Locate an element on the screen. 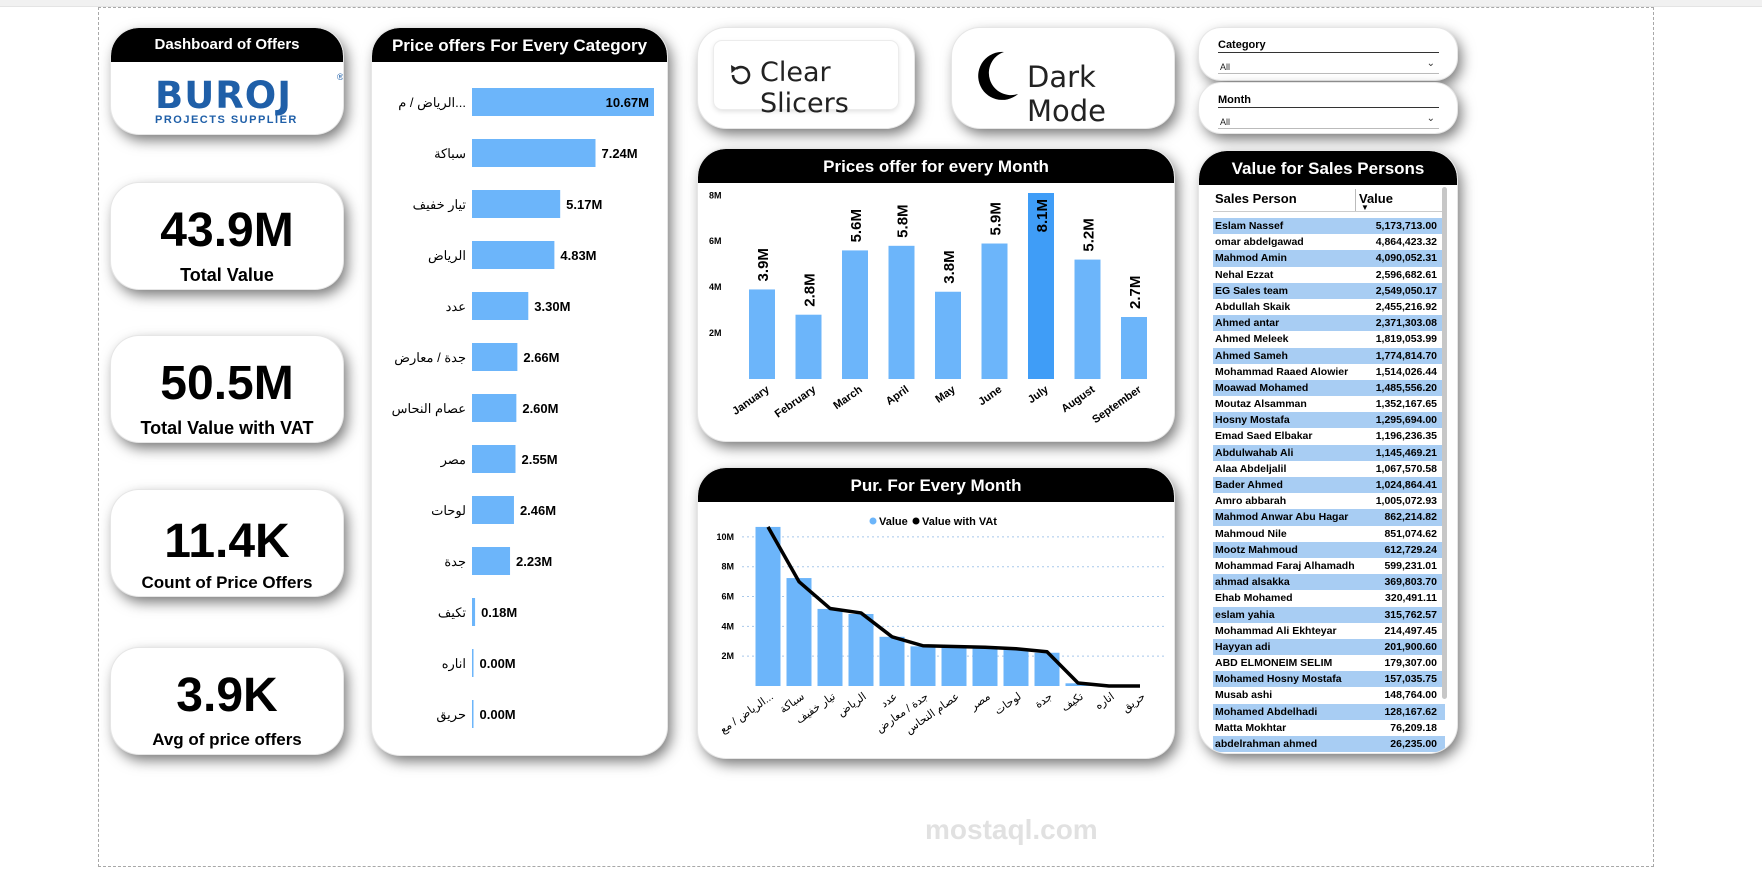 Image resolution: width=1762 pixels, height=872 pixels. table-row: Mahmod Amin 4,090,052.31 is located at coordinates (1329, 258).